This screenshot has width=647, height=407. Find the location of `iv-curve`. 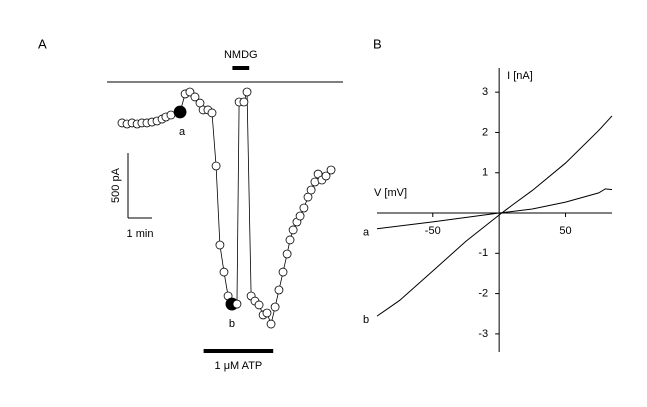

iv-curve is located at coordinates (494, 209).